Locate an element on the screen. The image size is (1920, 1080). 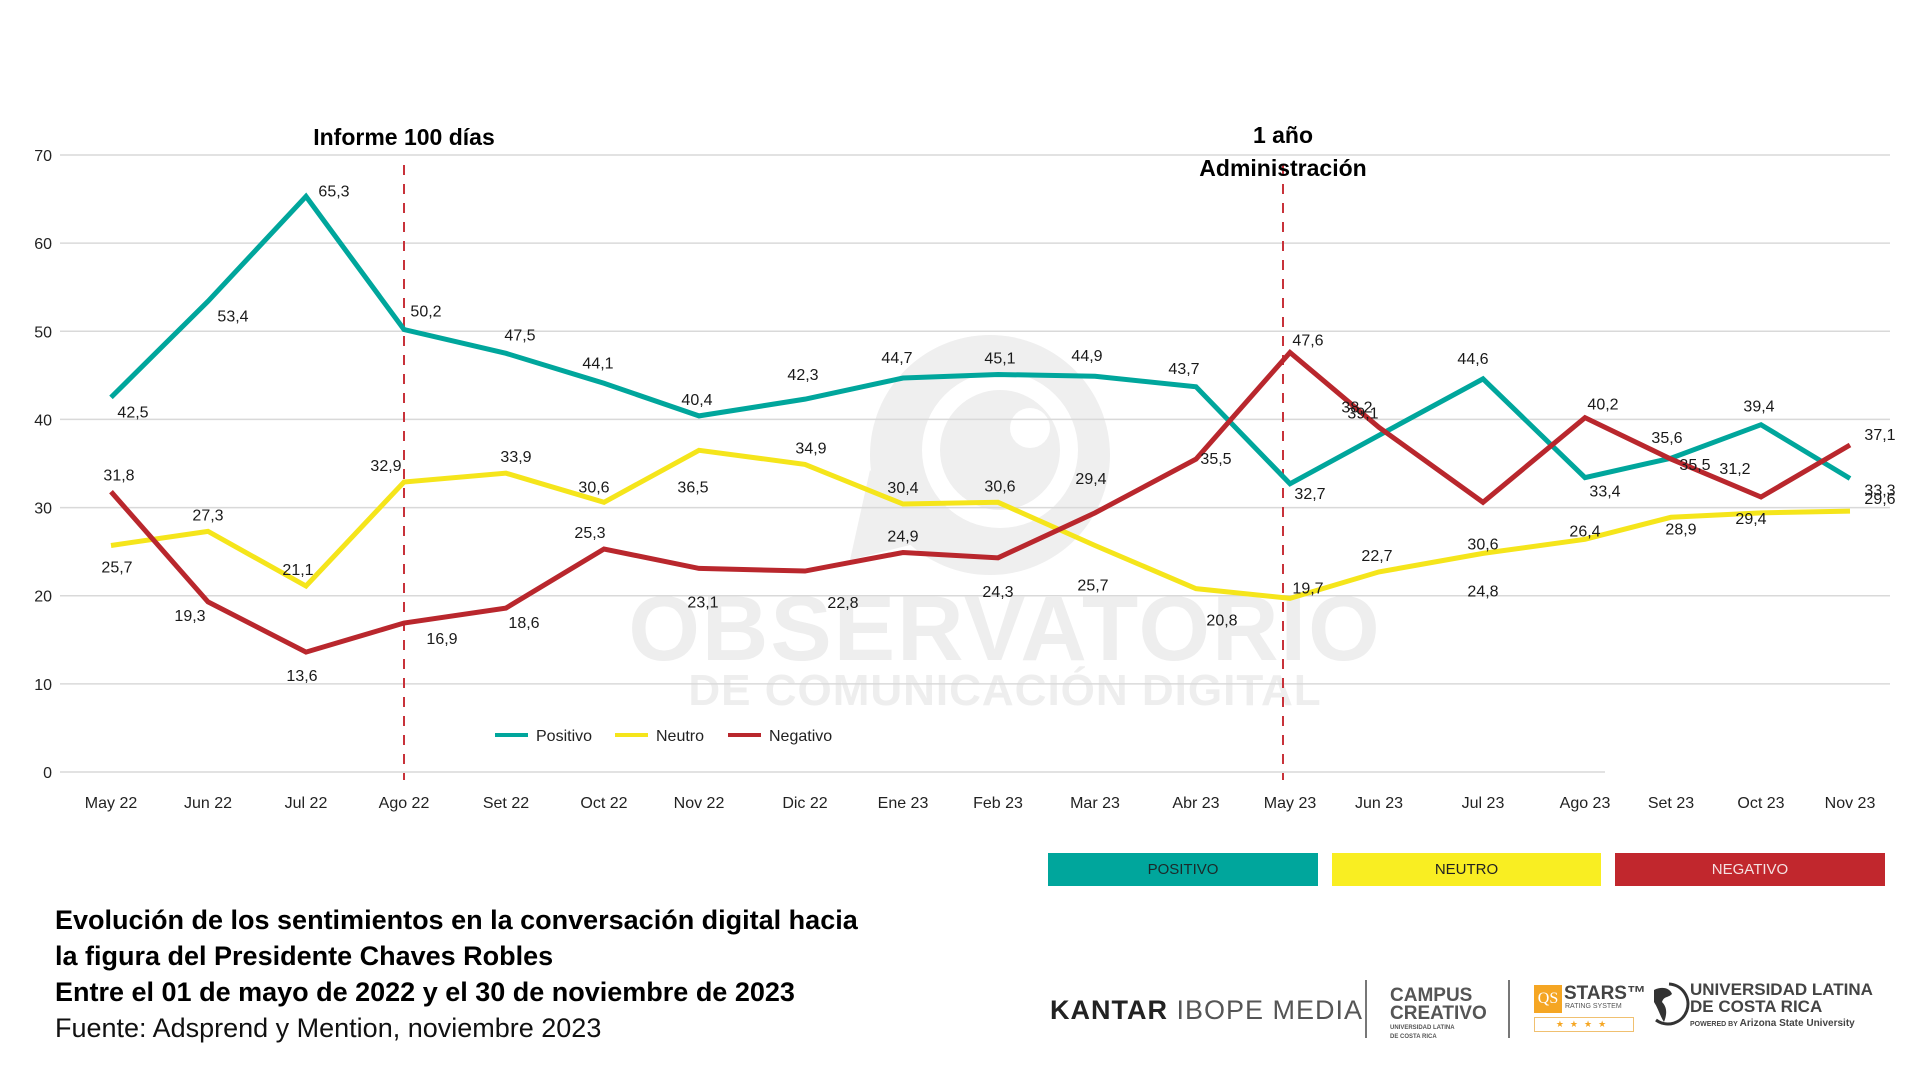
data-label-negativo: 40,2 is located at coordinates (1602, 405).